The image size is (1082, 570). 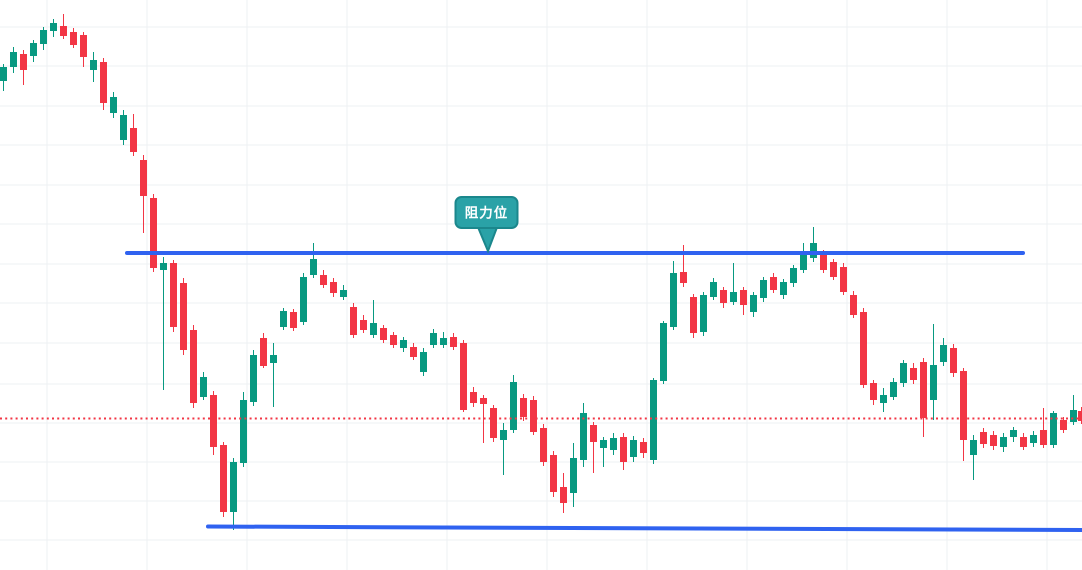 I want to click on resistance-label: 阻力位, so click(x=487, y=213).